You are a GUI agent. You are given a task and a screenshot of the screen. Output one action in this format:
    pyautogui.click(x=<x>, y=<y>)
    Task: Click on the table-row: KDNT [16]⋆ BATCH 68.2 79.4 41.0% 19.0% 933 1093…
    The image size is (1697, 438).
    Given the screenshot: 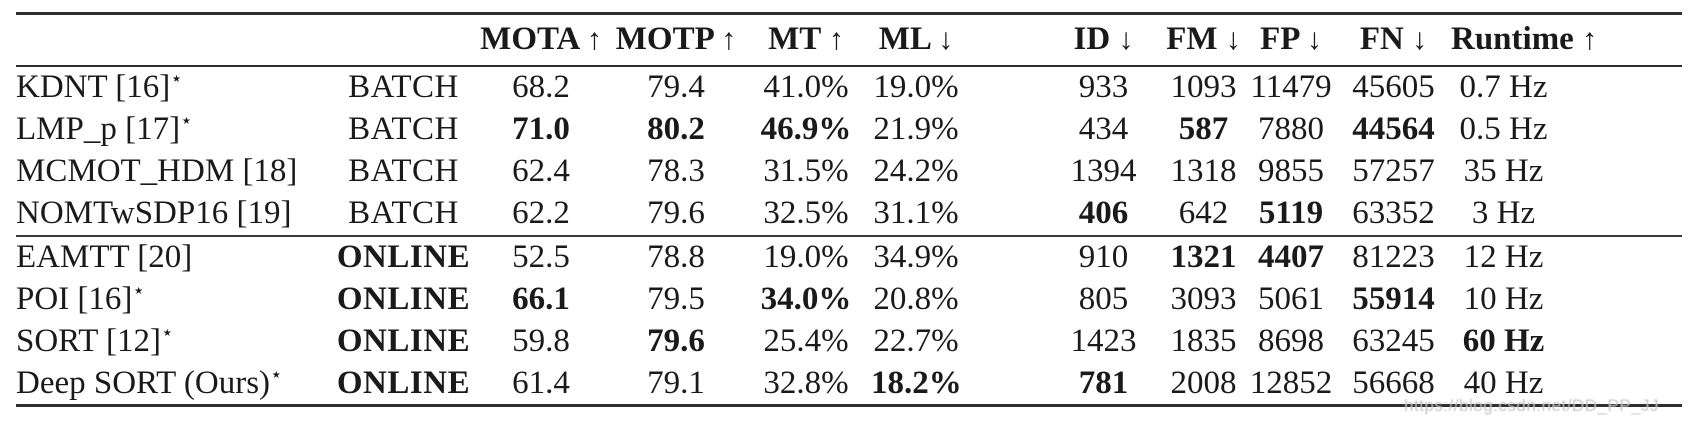 What is the action you would take?
    pyautogui.click(x=849, y=87)
    